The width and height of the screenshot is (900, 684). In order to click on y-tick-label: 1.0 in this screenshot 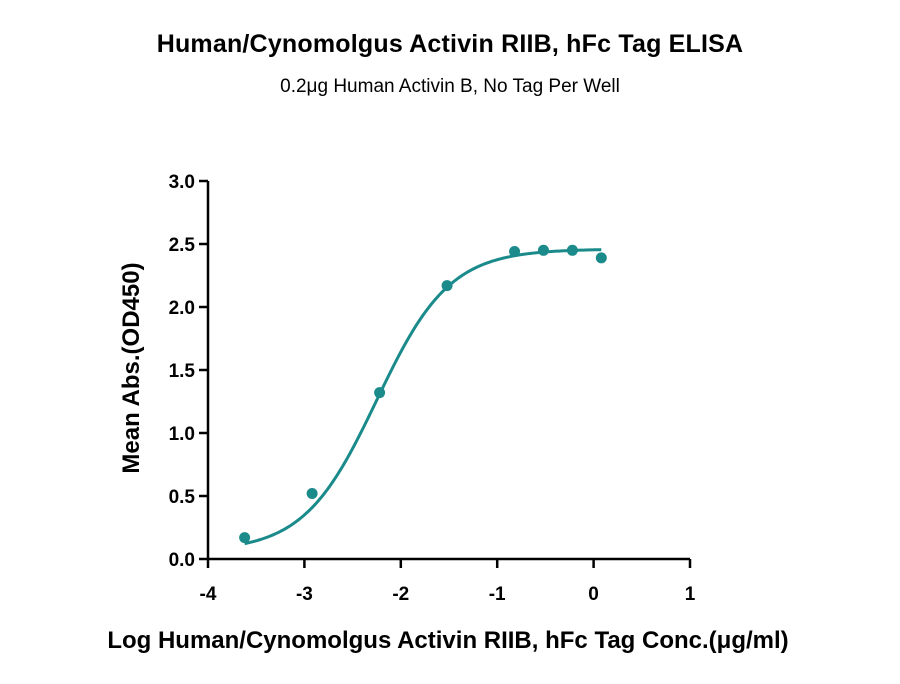, I will do `click(182, 434)`.